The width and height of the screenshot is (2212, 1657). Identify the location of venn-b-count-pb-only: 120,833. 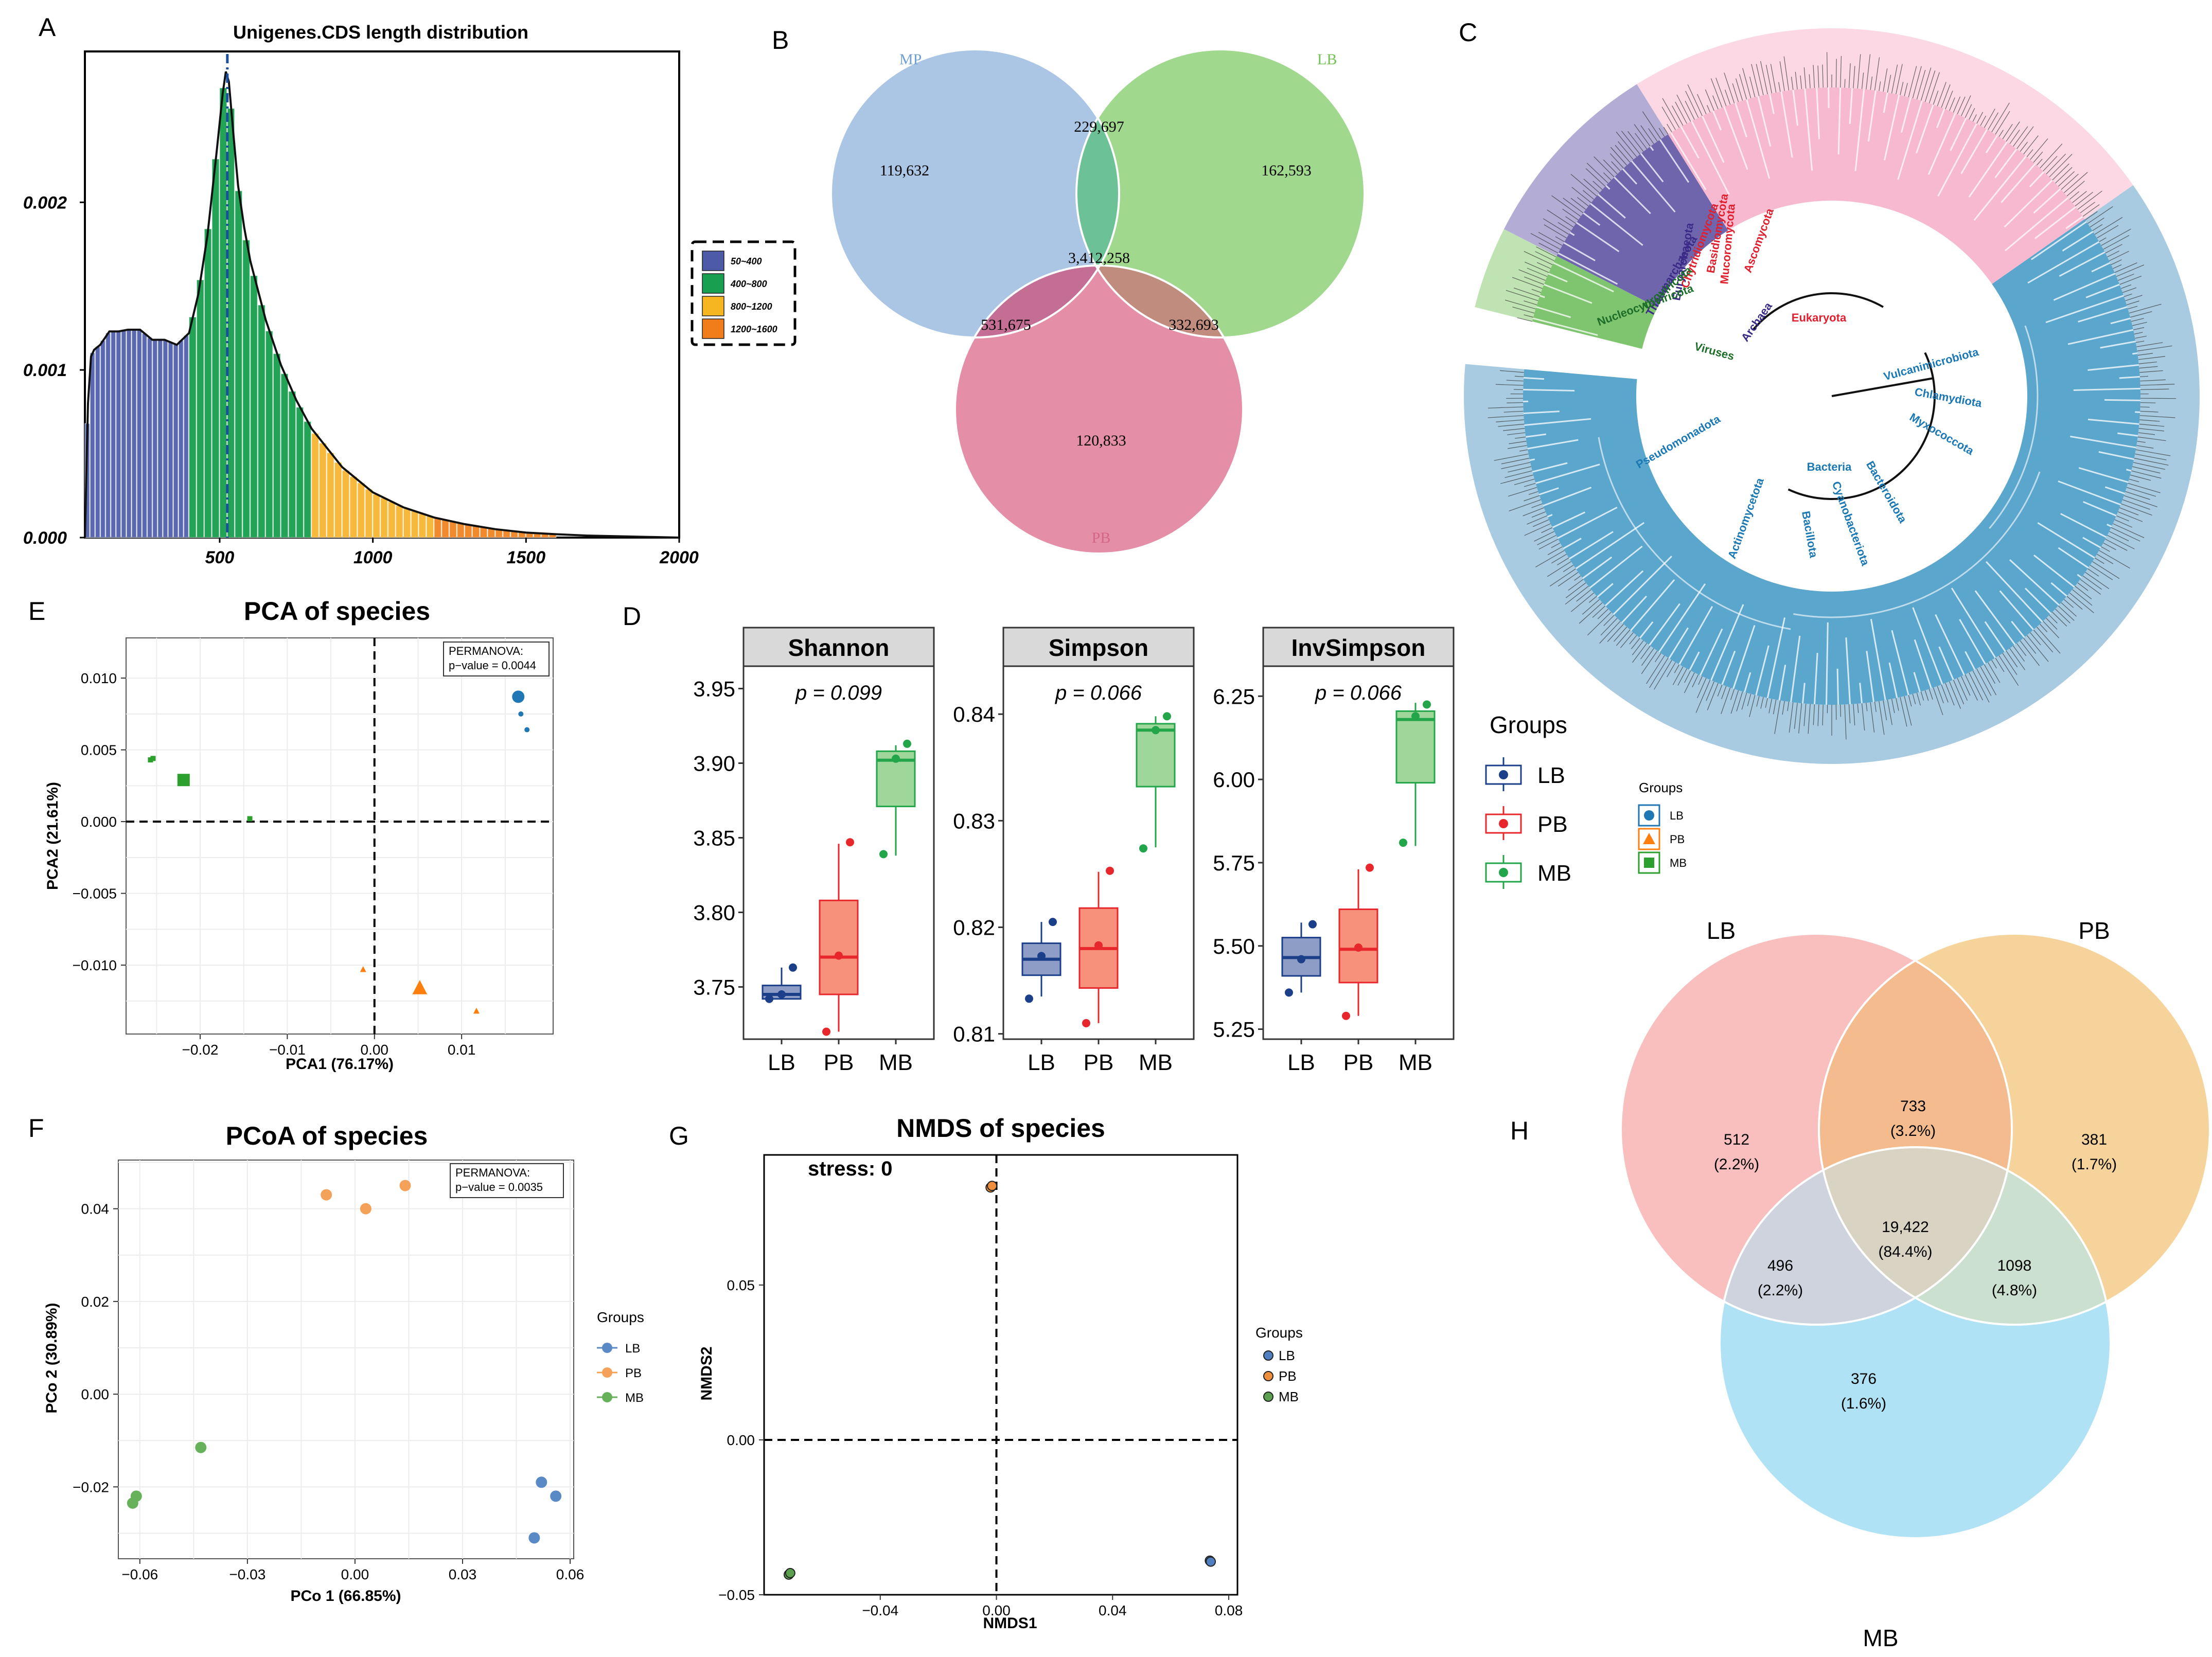
(1101, 441).